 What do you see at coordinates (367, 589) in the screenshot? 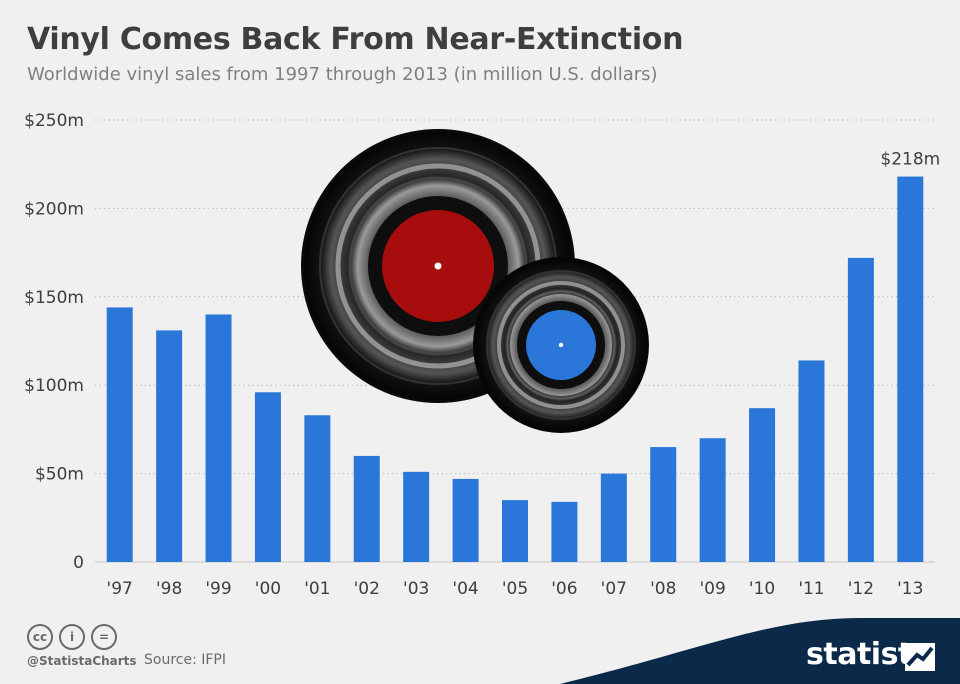
I see `x-tick-label: '02` at bounding box center [367, 589].